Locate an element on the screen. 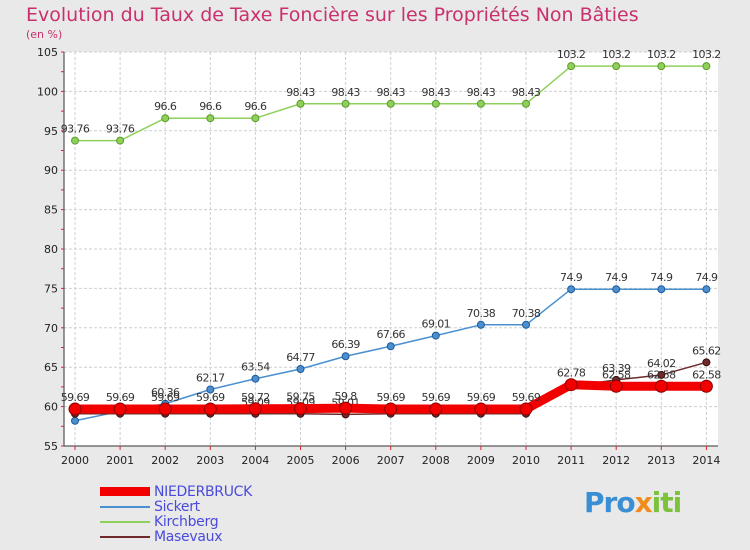 The width and height of the screenshot is (750, 550). x-tick-label: 2014 is located at coordinates (706, 460).